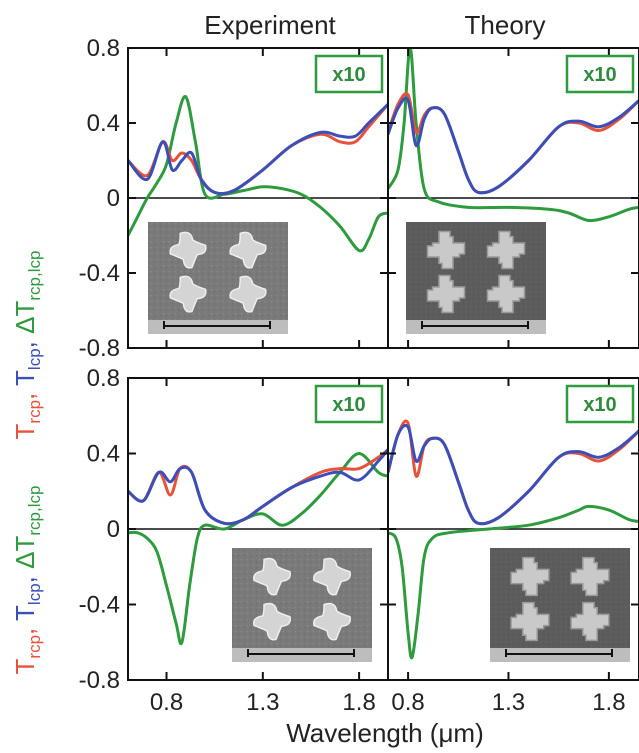 This screenshot has width=639, height=753. What do you see at coordinates (25, 341) in the screenshot?
I see `ylabel-sep-2: ,` at bounding box center [25, 341].